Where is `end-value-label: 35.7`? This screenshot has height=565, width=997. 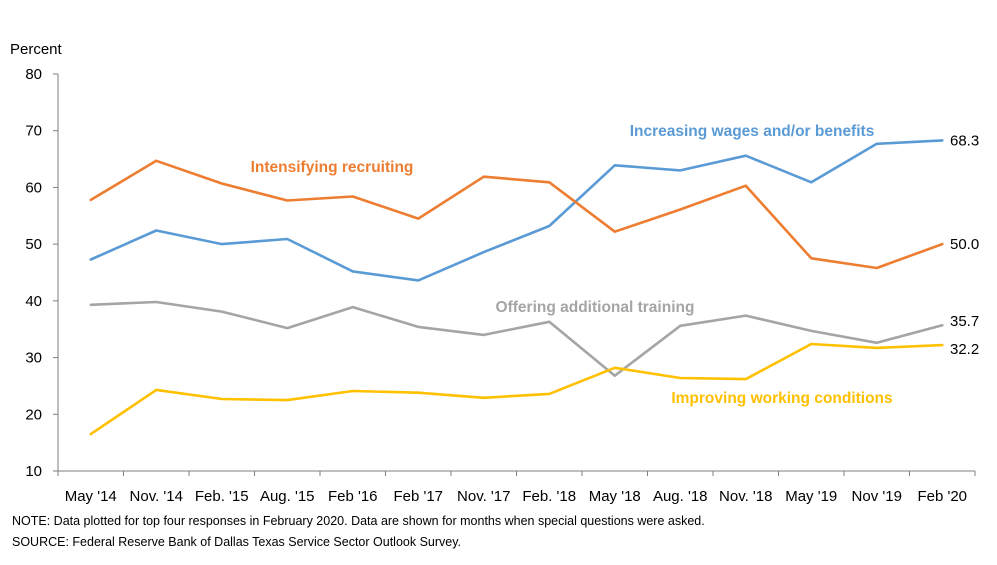 end-value-label: 35.7 is located at coordinates (964, 321).